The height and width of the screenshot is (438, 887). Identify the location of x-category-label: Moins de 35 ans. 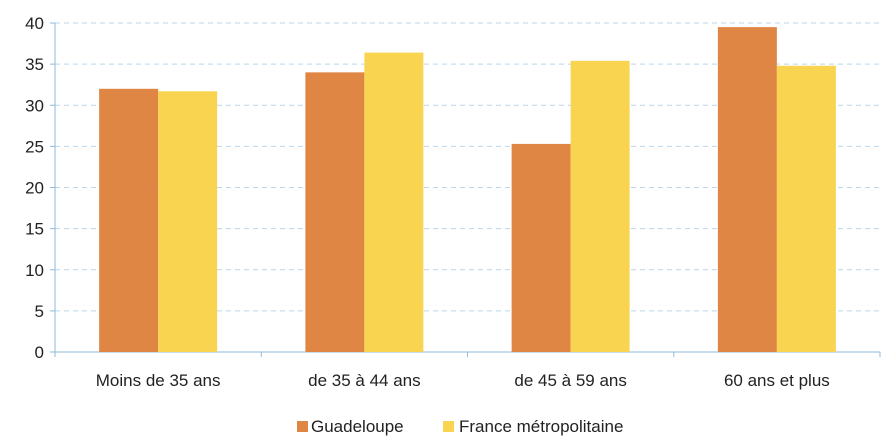
(158, 380).